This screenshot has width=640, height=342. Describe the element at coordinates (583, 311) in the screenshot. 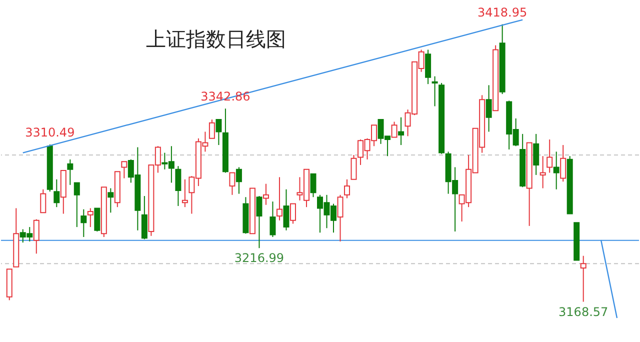

I see `annotation: 3168.57` at that location.